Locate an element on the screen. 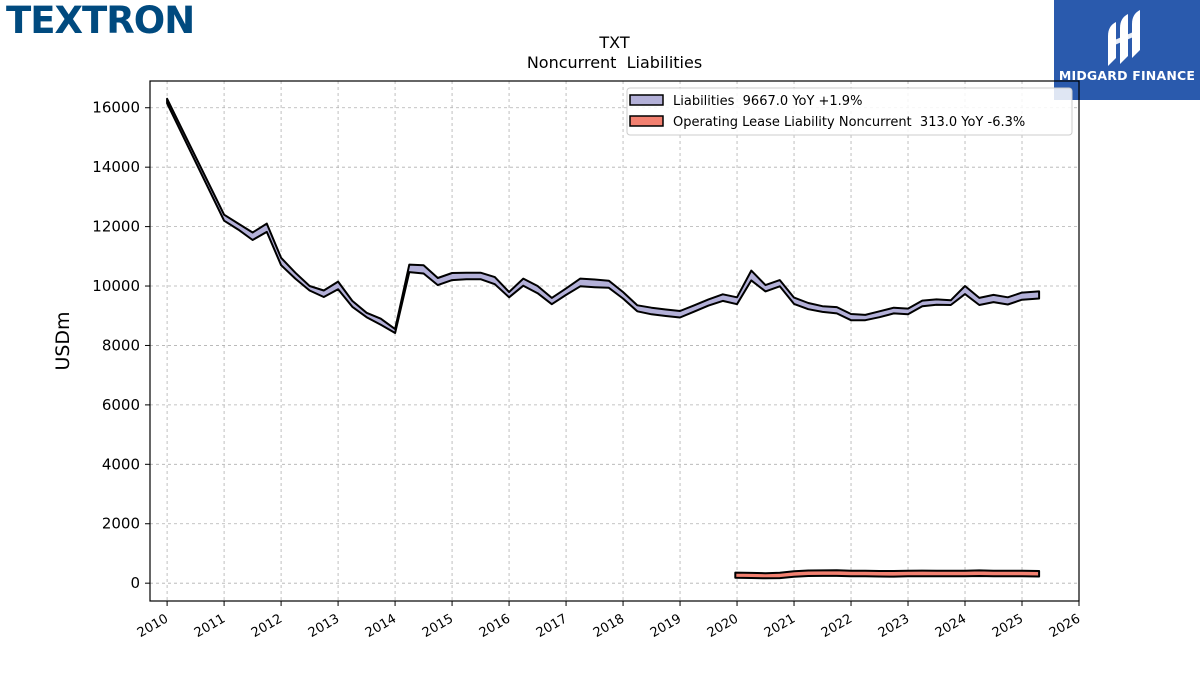  x-tick-label: 2011 is located at coordinates (210, 626).